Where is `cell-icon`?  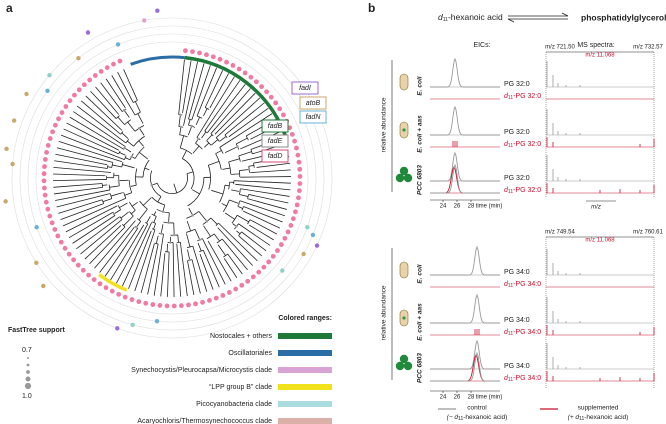 cell-icon is located at coordinates (404, 82).